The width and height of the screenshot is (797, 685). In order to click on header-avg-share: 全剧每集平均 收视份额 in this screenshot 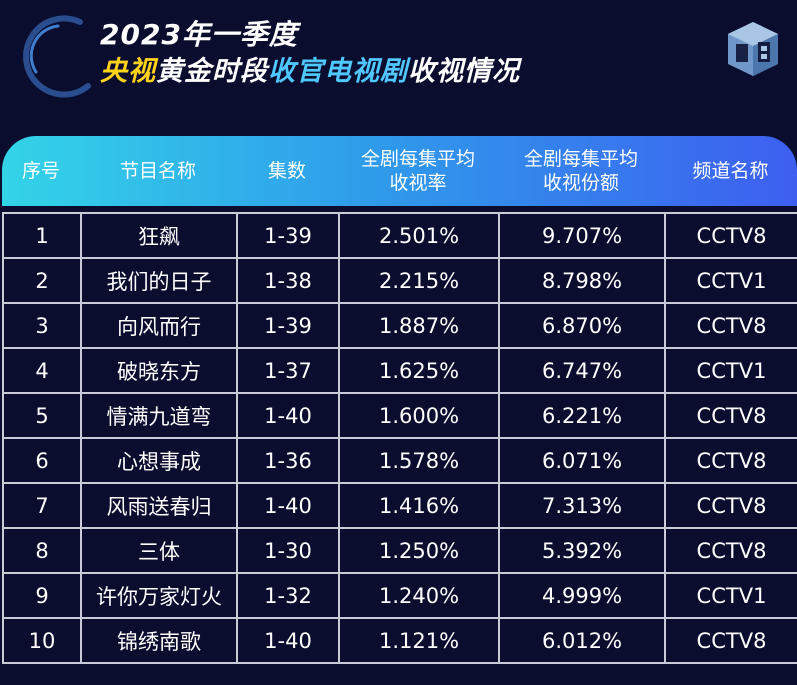, I will do `click(580, 171)`.